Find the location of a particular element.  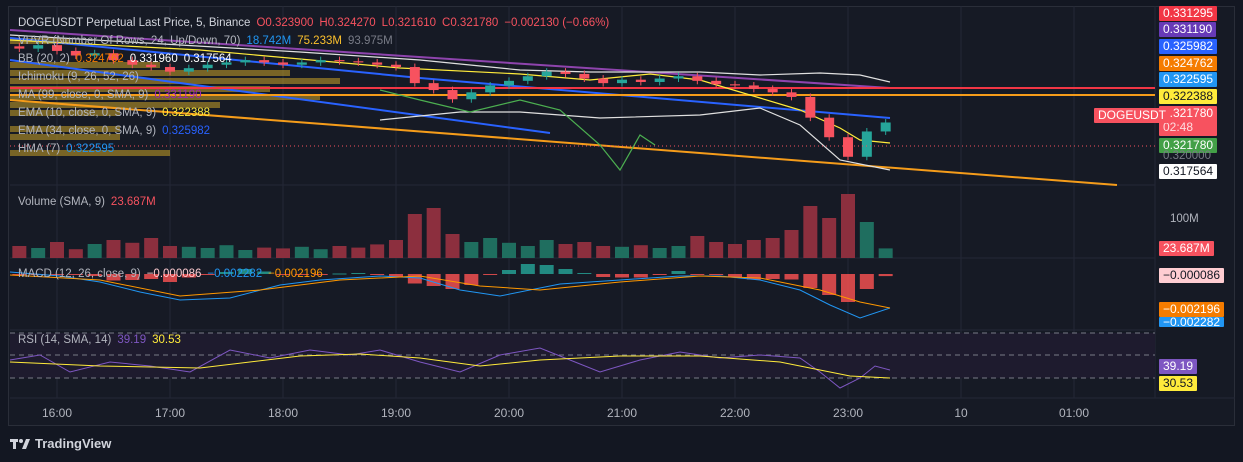

ma99-line is located at coordinates (450, 59).